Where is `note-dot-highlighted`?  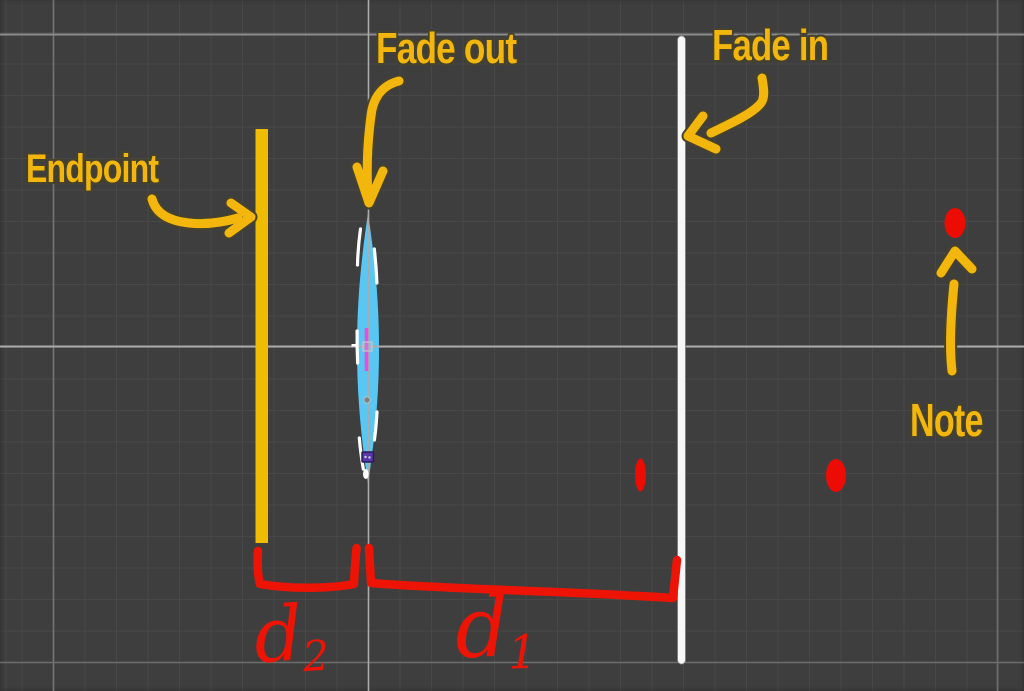
note-dot-highlighted is located at coordinates (955, 223).